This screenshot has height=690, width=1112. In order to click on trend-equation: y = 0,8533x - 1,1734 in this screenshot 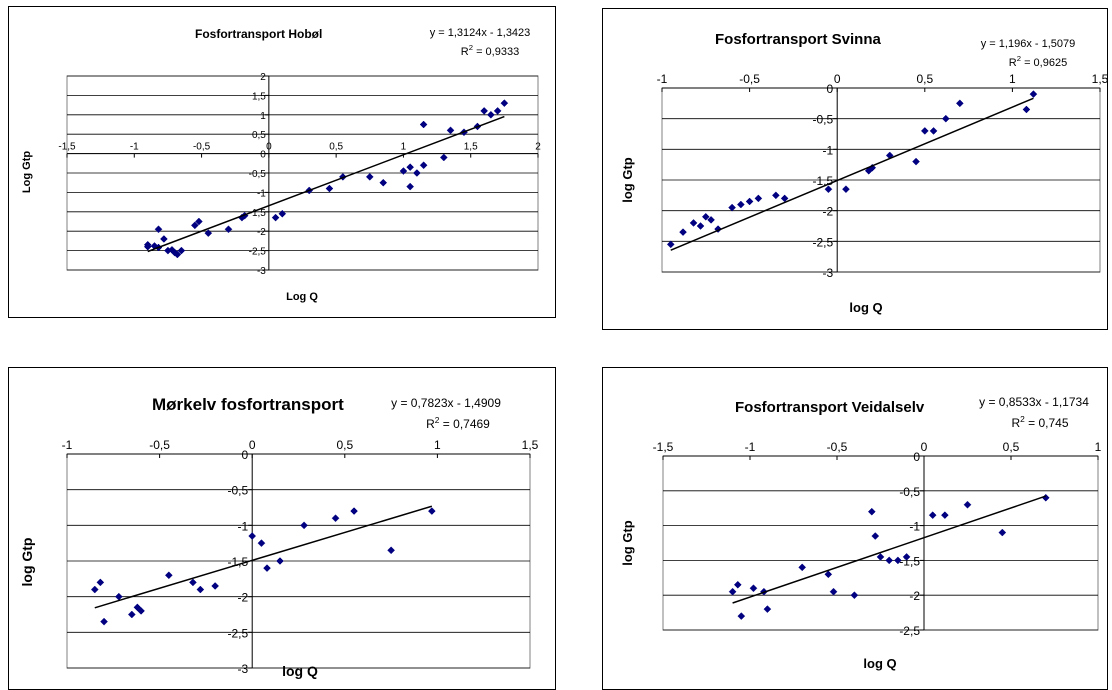, I will do `click(1034, 402)`.